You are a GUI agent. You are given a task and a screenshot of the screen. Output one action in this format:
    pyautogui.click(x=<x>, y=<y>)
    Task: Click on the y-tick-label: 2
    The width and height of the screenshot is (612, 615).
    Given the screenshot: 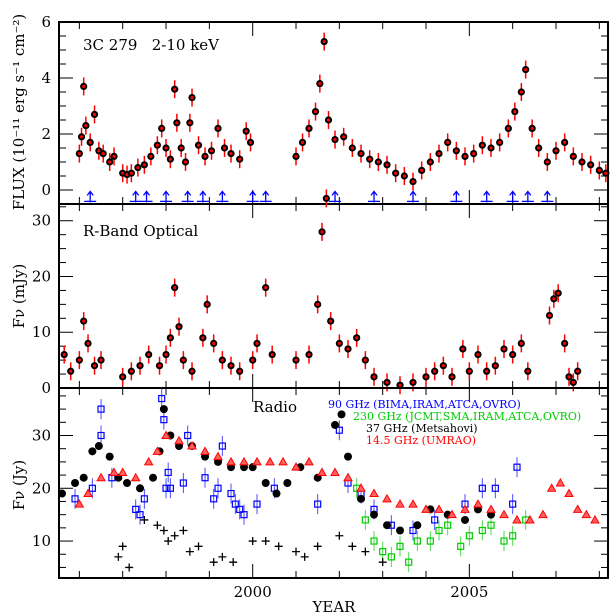 What is the action you would take?
    pyautogui.click(x=46, y=134)
    